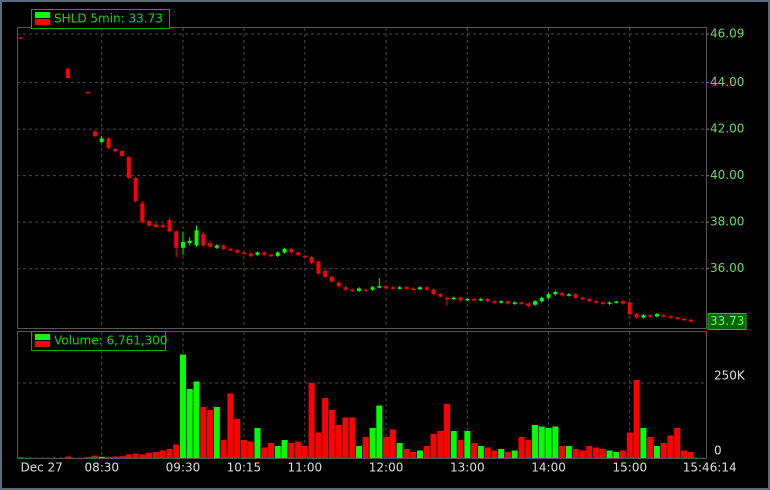 This screenshot has height=490, width=770. Describe the element at coordinates (727, 82) in the screenshot. I see `y-tick-label: 44.00` at that location.